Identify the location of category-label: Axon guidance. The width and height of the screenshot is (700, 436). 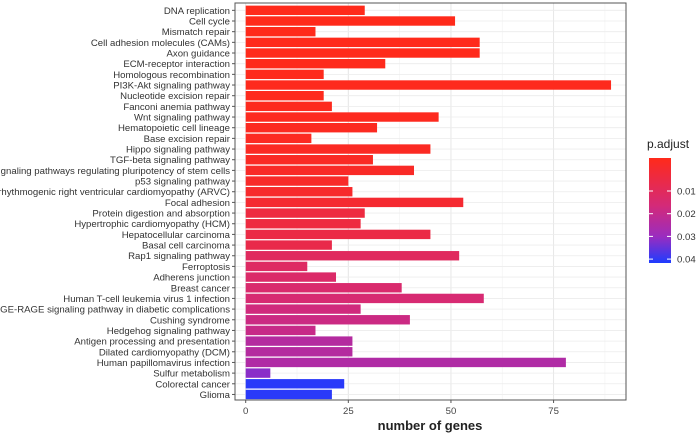
(198, 54).